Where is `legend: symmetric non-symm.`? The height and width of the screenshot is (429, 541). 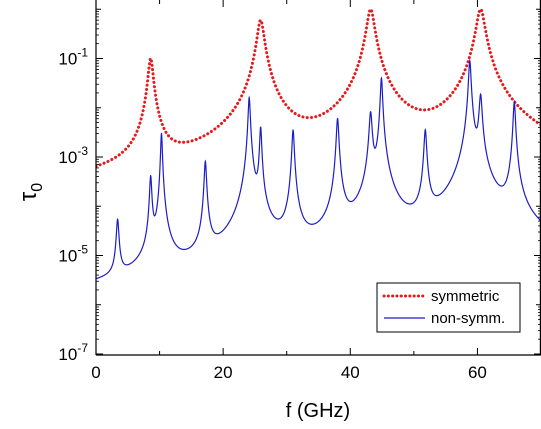
legend: symmetric non-symm. is located at coordinates (448, 307).